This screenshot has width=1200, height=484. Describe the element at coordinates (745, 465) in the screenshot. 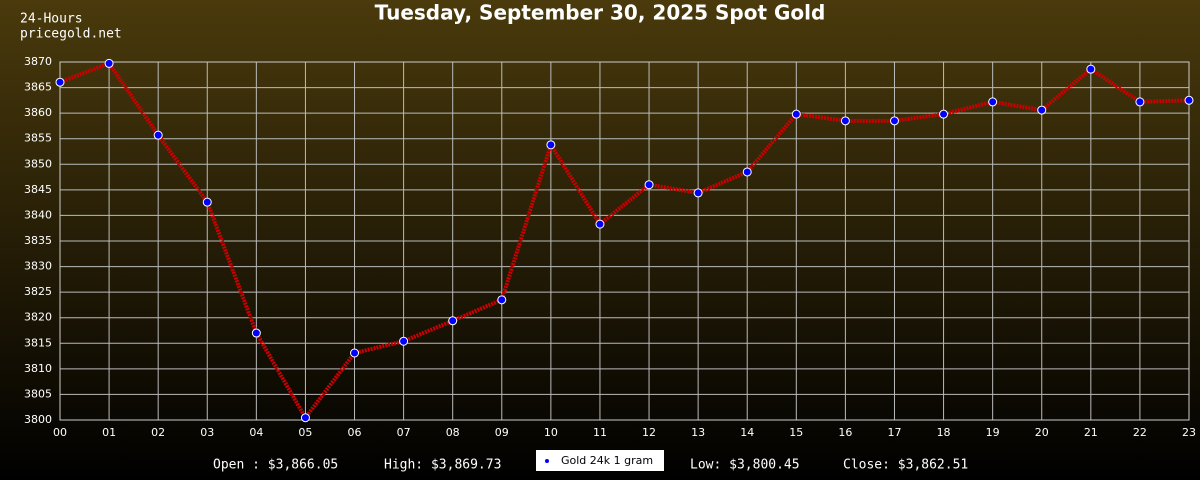

I see `stat-text: Low: $3,800.45` at that location.